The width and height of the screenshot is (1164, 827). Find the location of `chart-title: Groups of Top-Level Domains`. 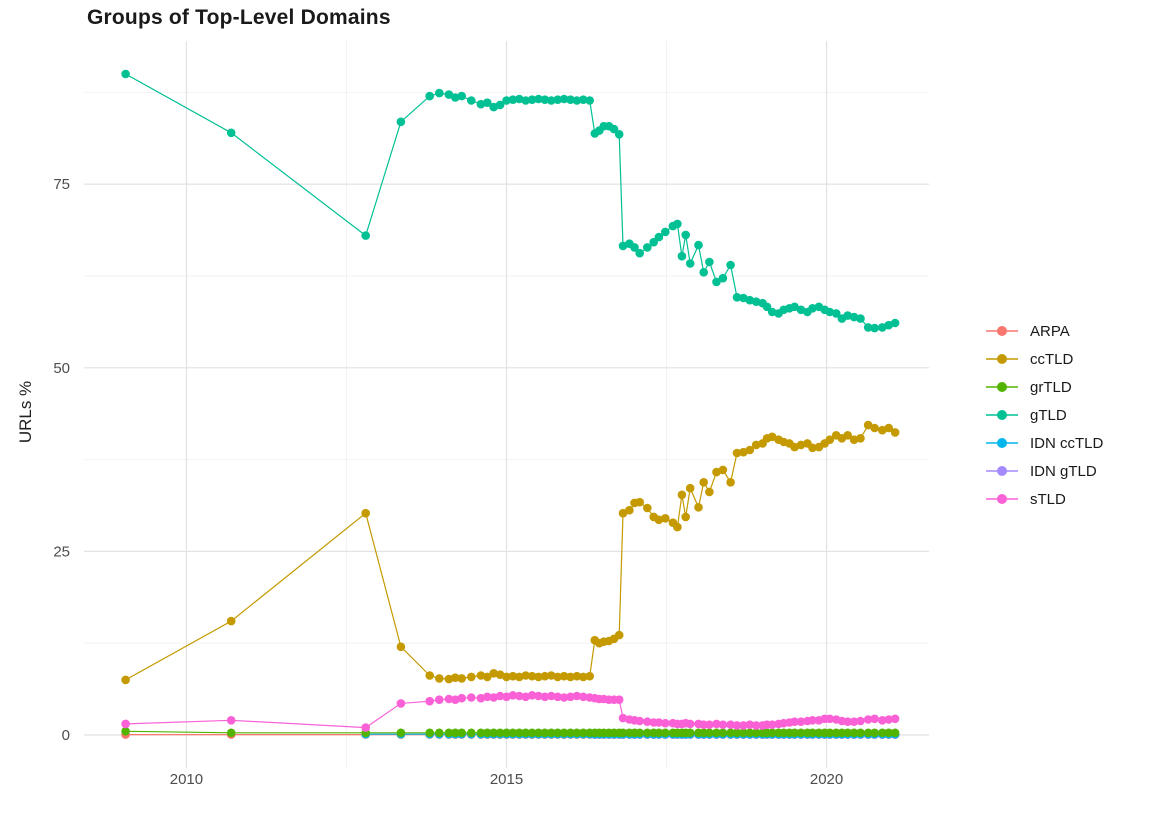

chart-title: Groups of Top-Level Domains is located at coordinates (239, 17).